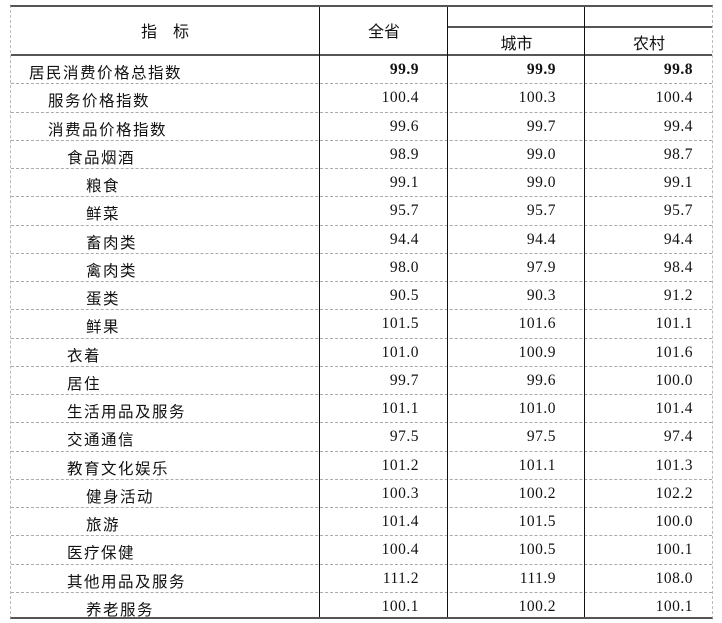 The width and height of the screenshot is (722, 623). What do you see at coordinates (361, 466) in the screenshot?
I see `table-row: 教育文化娱乐 101.2 101.1 101.3` at bounding box center [361, 466].